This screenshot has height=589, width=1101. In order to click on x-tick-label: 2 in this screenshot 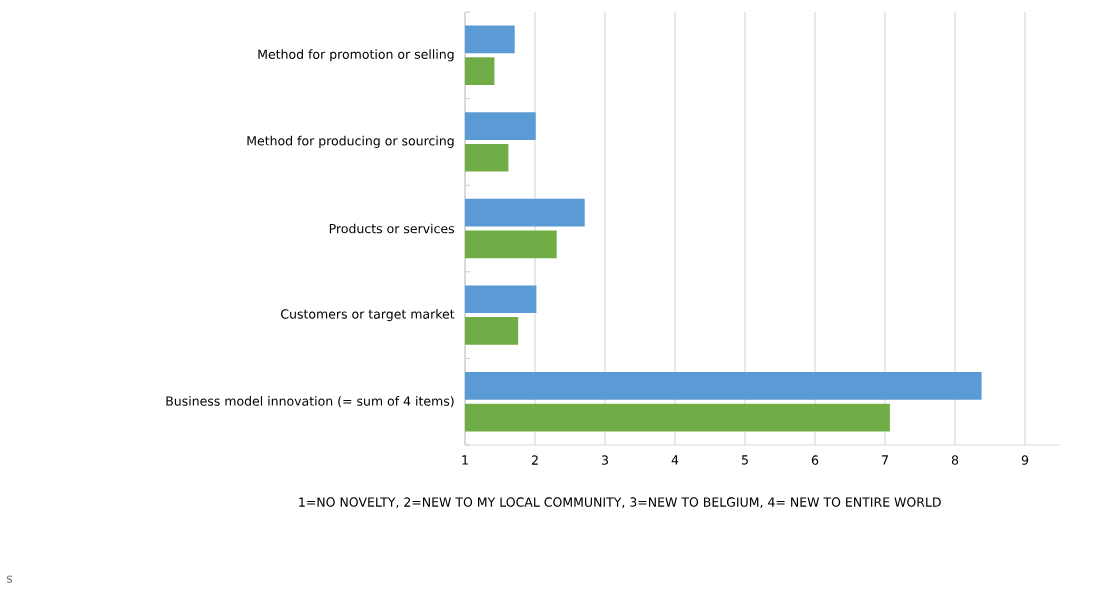, I will do `click(534, 460)`.